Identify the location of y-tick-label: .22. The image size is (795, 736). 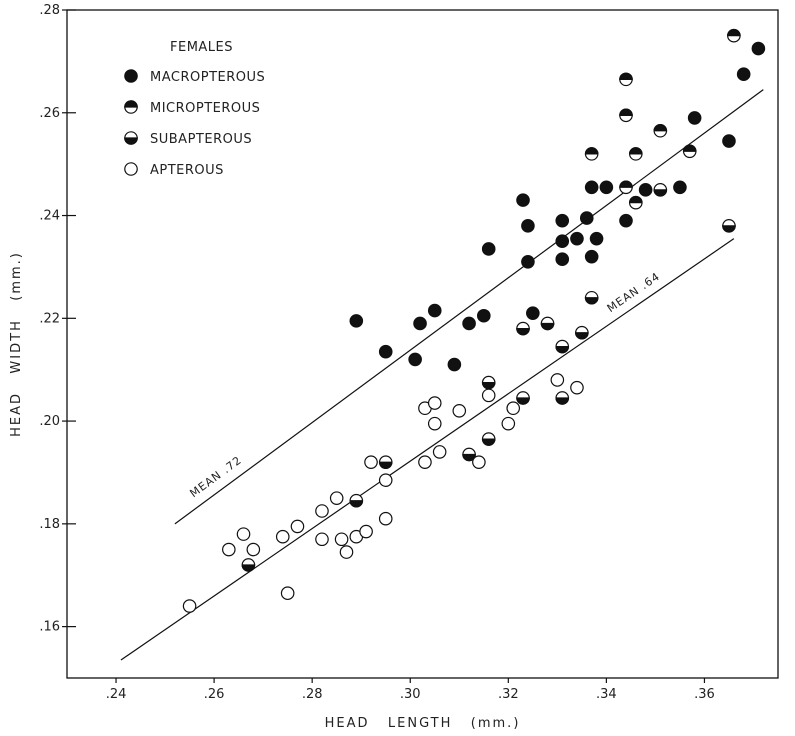
(49, 318).